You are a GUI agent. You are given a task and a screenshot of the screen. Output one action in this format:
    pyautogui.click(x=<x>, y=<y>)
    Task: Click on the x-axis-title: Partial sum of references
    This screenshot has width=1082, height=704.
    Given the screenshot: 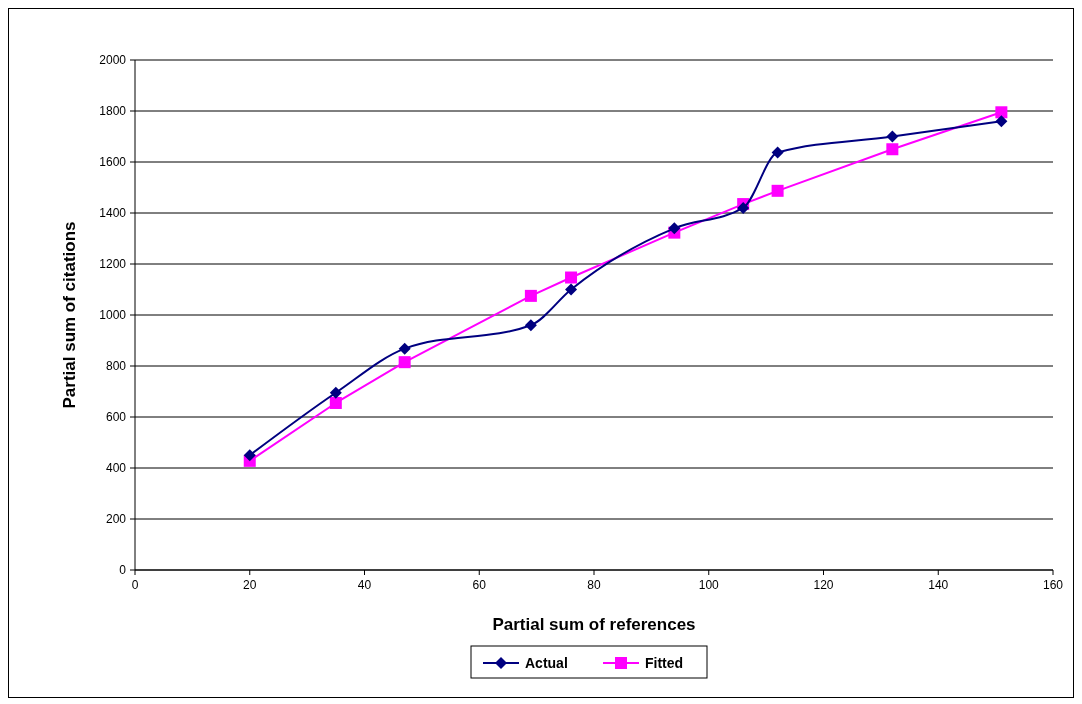 What is the action you would take?
    pyautogui.click(x=594, y=624)
    